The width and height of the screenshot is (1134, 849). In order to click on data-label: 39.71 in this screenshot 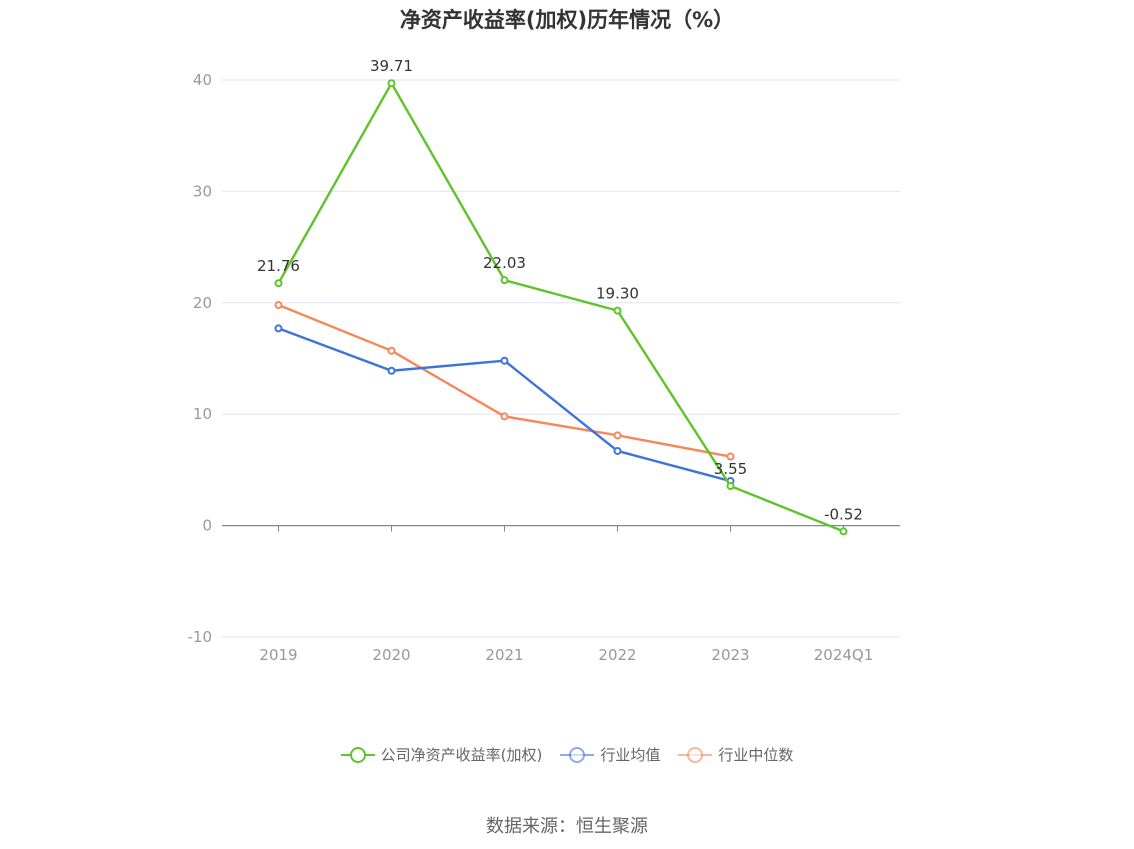, I will do `click(391, 66)`.